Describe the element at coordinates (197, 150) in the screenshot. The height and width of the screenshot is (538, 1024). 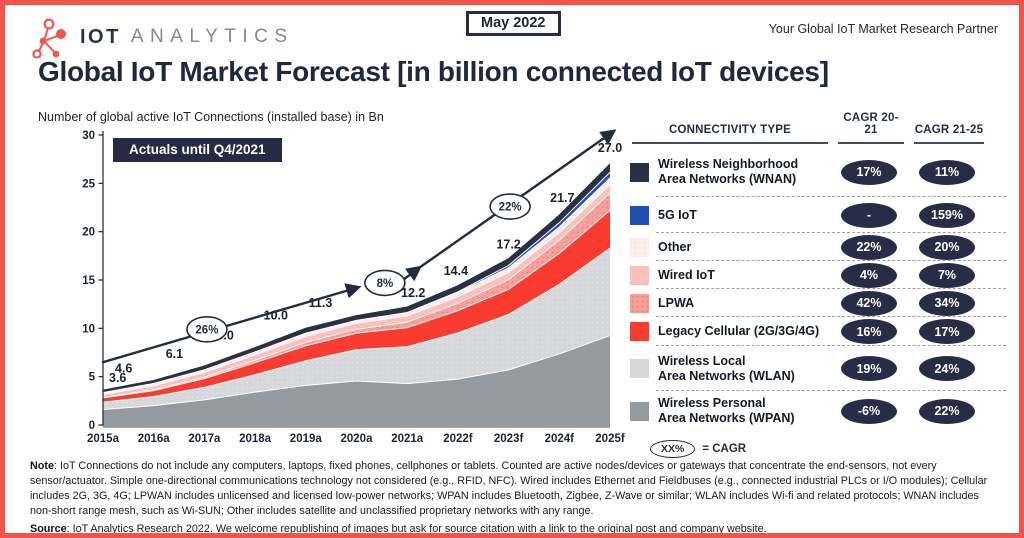
I see `actuals-badge: Actuals until Q4/2021` at that location.